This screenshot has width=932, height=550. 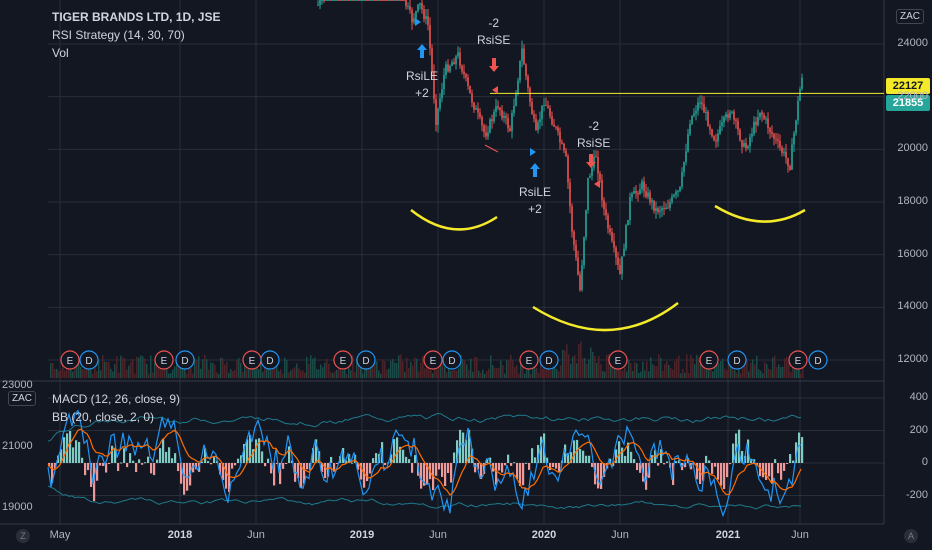 What do you see at coordinates (103, 417) in the screenshot?
I see `bb-label: BB (20, close, 2, 0)` at bounding box center [103, 417].